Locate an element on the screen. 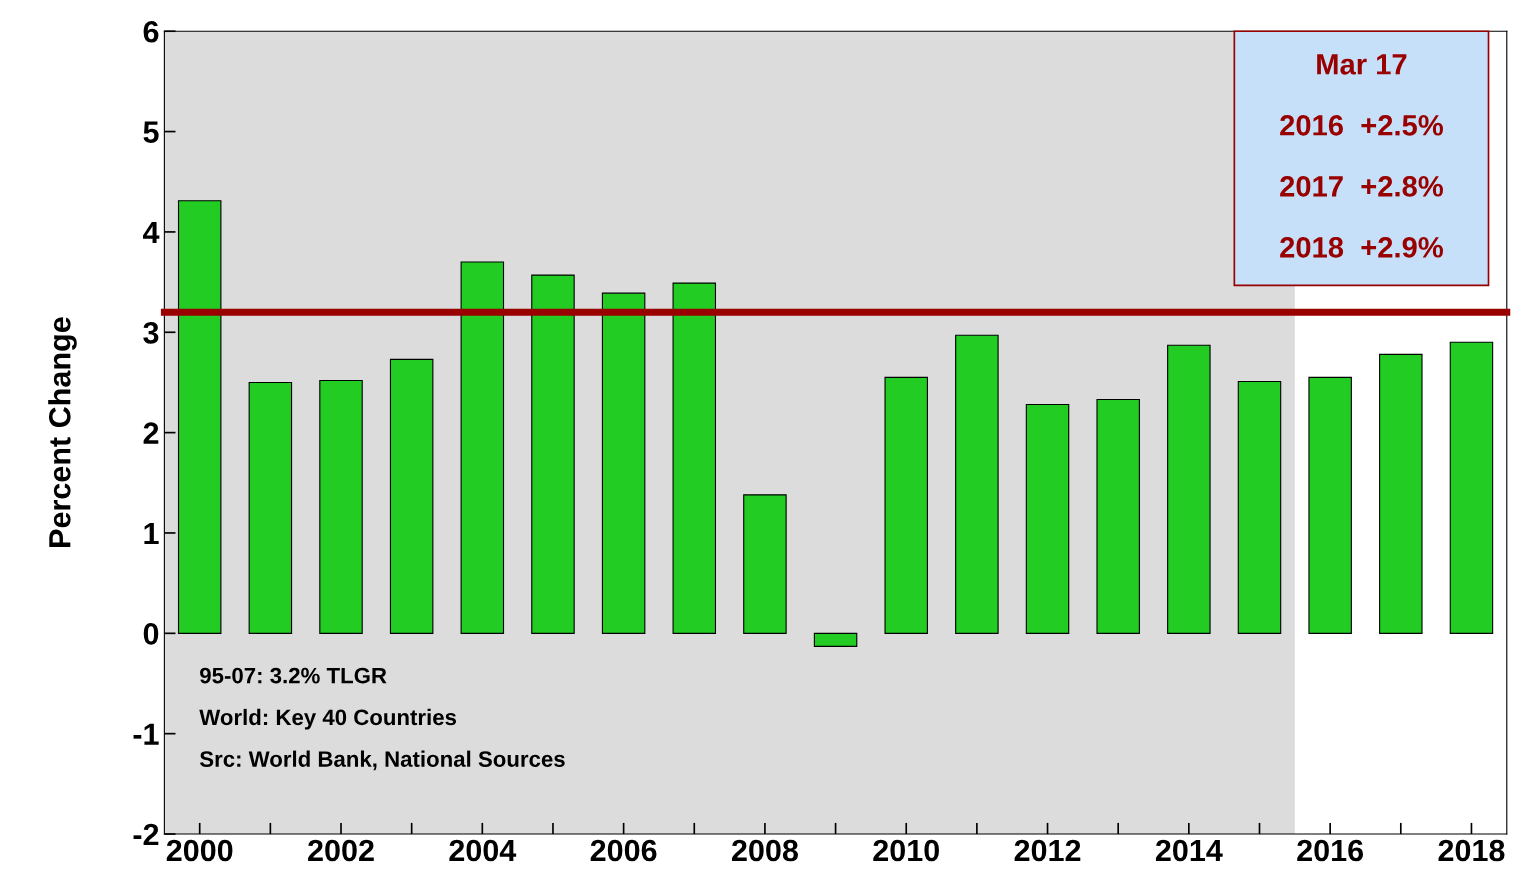 The width and height of the screenshot is (1522, 892). x-tick-label: 2008 is located at coordinates (765, 850).